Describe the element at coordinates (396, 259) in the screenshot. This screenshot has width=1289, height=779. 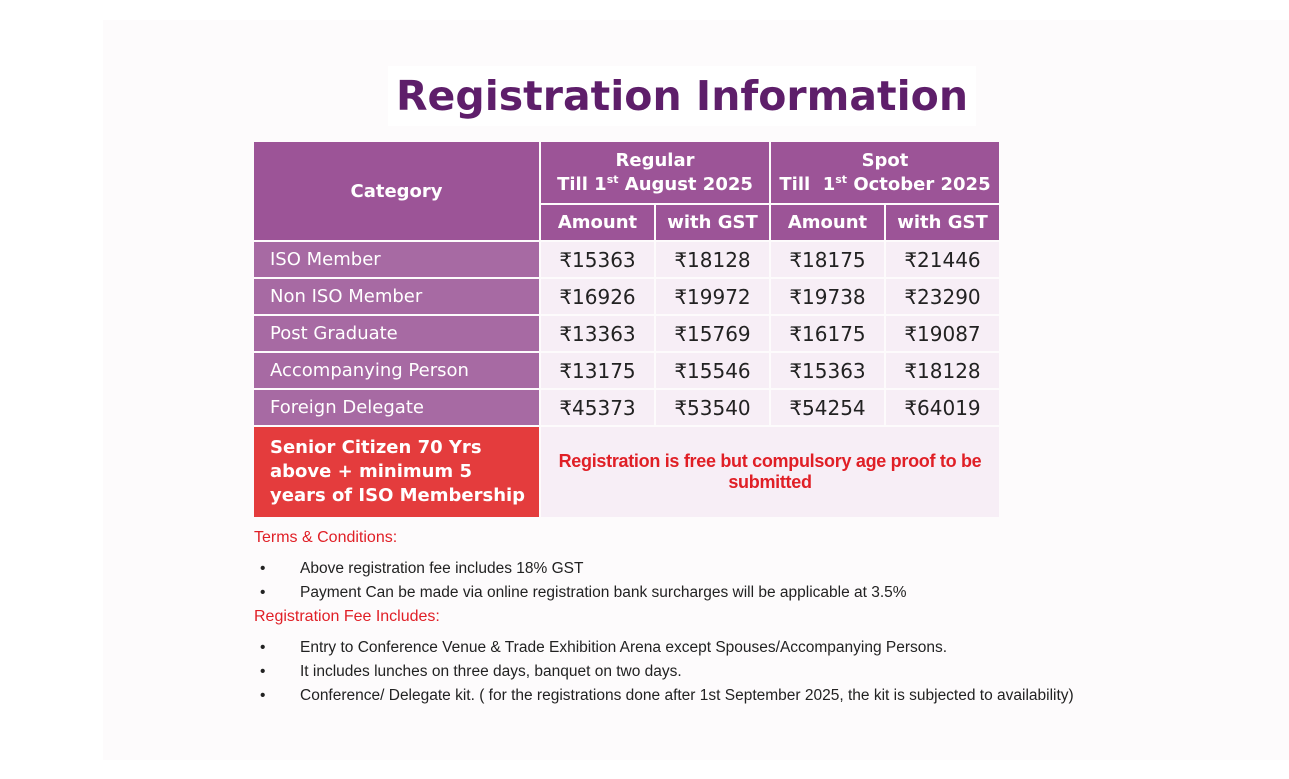
I see `row-label: ISO Member` at that location.